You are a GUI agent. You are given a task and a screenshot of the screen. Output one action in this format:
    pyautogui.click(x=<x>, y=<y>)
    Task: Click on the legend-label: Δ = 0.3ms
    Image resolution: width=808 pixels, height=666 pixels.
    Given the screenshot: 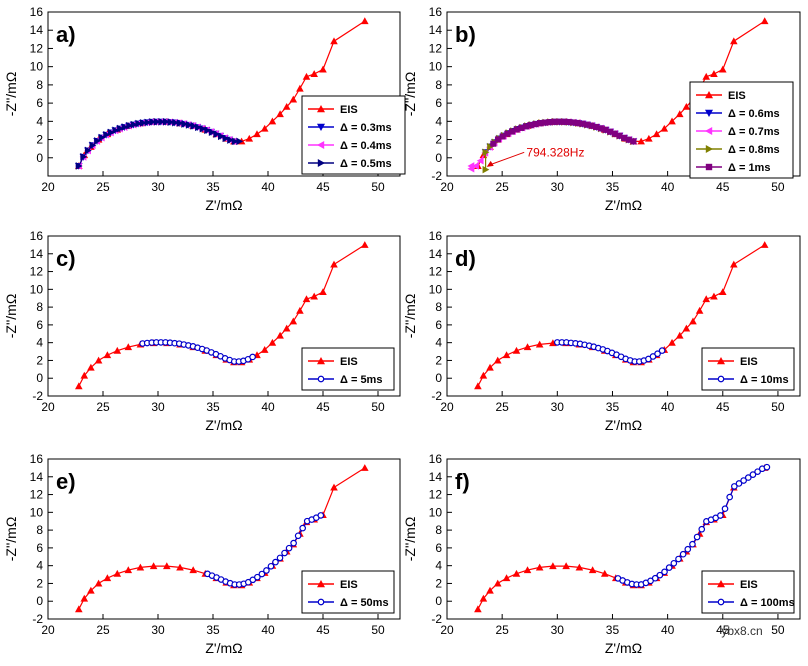 What is the action you would take?
    pyautogui.click(x=366, y=128)
    